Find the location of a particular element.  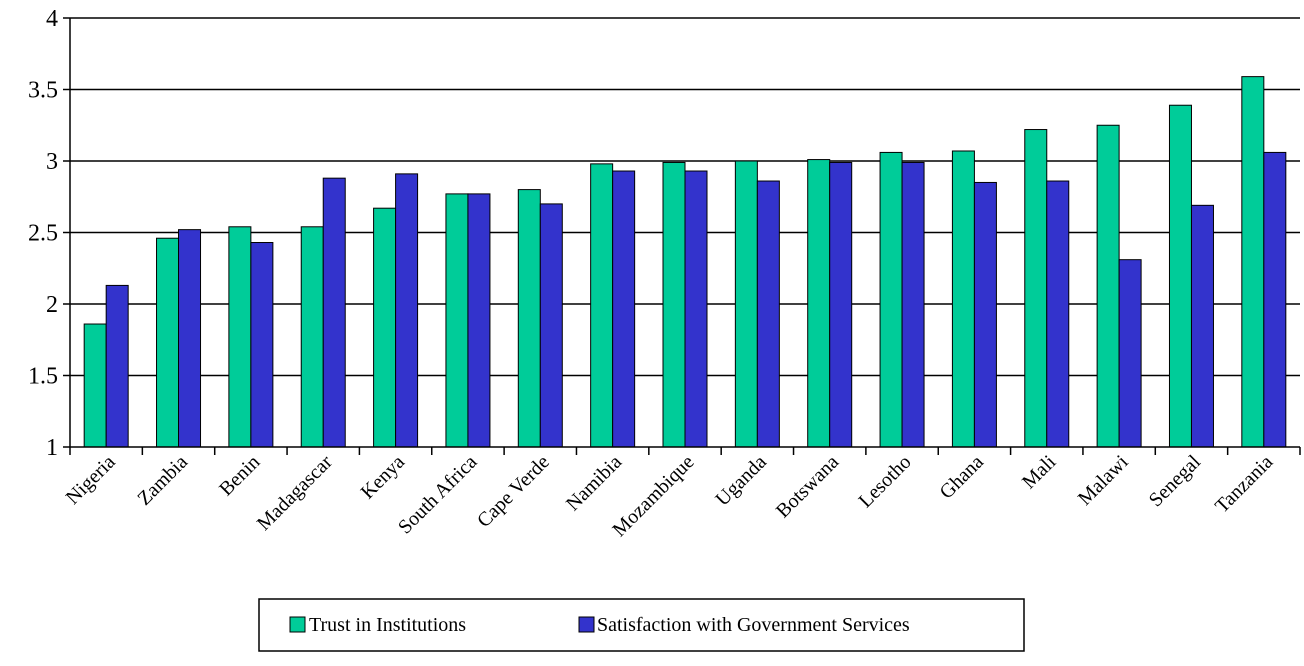

x-tick-label: Tanzania is located at coordinates (1244, 484).